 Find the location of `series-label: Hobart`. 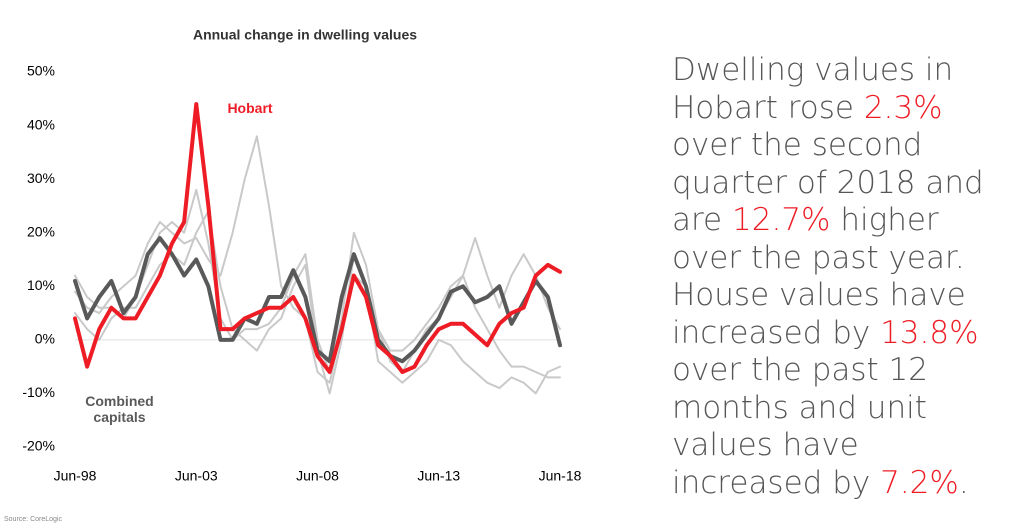

series-label: Hobart is located at coordinates (250, 108).